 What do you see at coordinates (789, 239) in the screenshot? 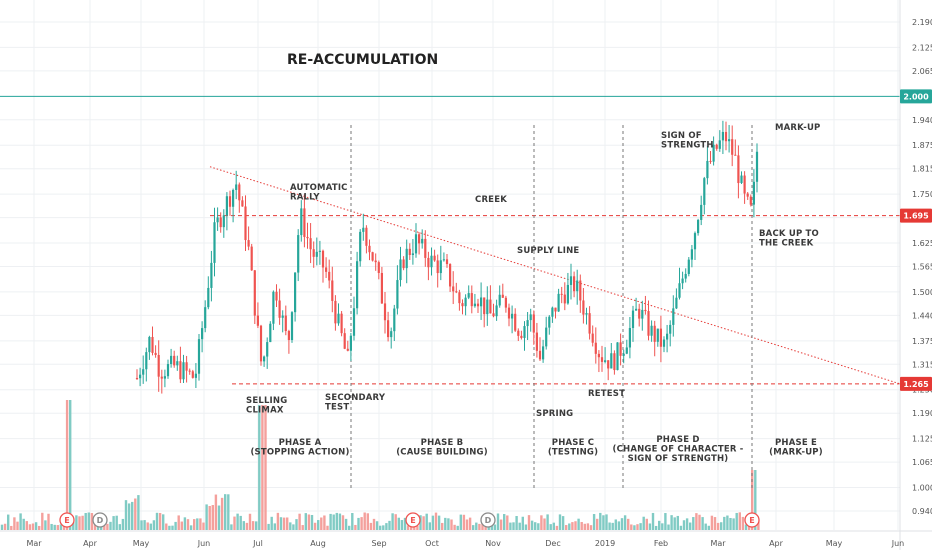
I see `annotation-label: BACK UP TO THE CREEK` at bounding box center [789, 239].